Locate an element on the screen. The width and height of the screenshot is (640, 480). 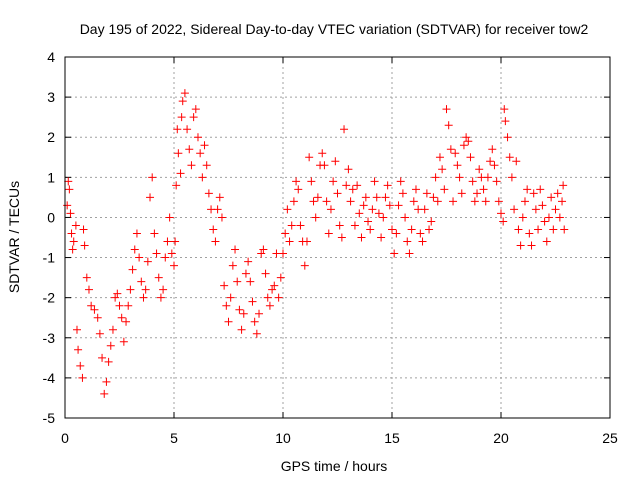
y-tick-label: -5 is located at coordinates (49, 418).